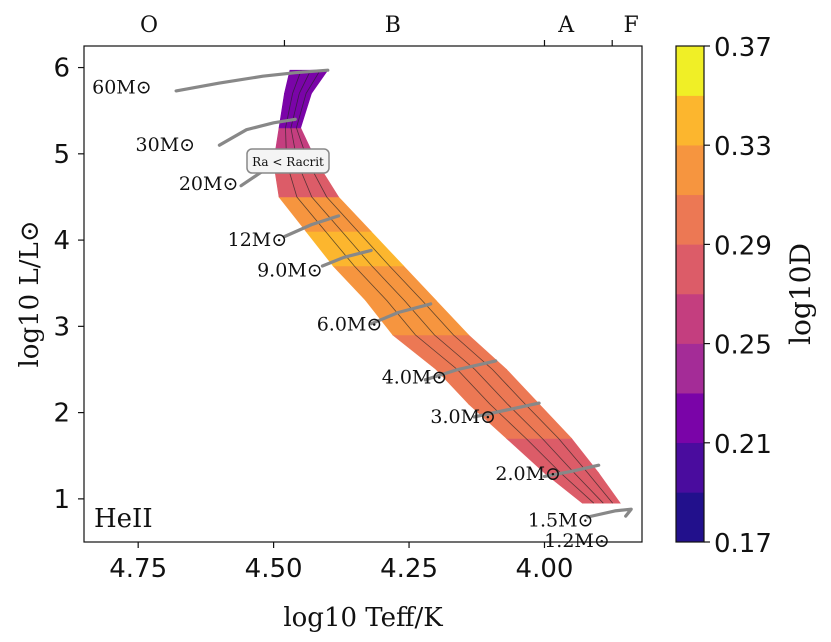 The image size is (831, 642). What do you see at coordinates (409, 569) in the screenshot?
I see `x-tick-label: 4.25` at bounding box center [409, 569].